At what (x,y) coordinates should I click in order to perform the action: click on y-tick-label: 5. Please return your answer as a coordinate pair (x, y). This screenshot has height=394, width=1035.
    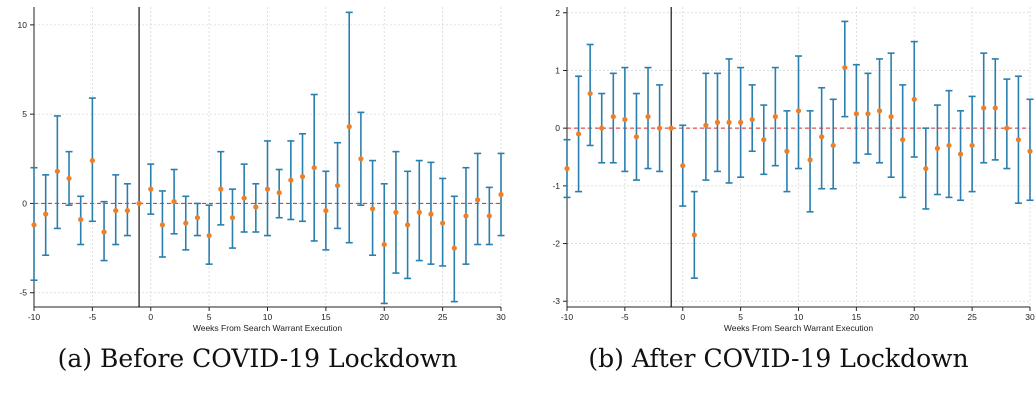
    Looking at the image, I should click on (24, 114).